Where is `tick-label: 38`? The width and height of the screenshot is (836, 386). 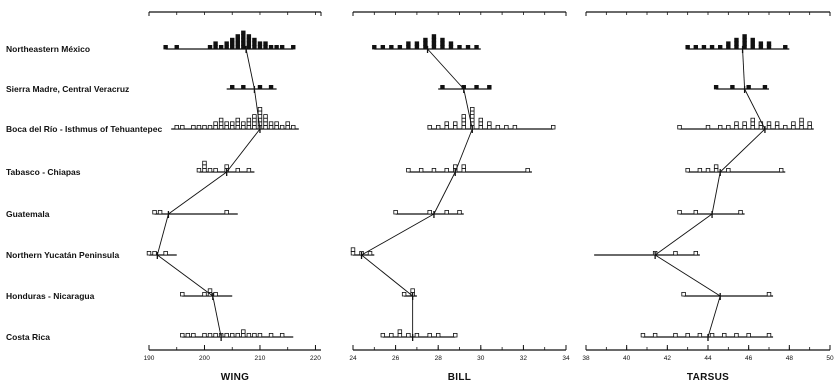 tick-label: 38 is located at coordinates (586, 358).